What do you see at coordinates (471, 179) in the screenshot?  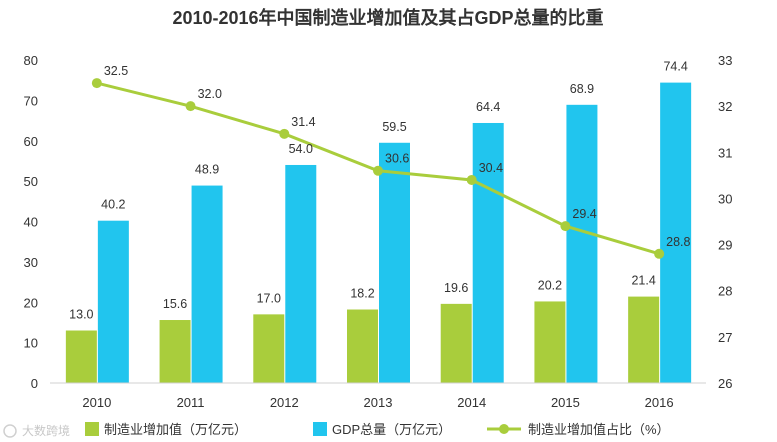 I see `share-point-2014` at bounding box center [471, 179].